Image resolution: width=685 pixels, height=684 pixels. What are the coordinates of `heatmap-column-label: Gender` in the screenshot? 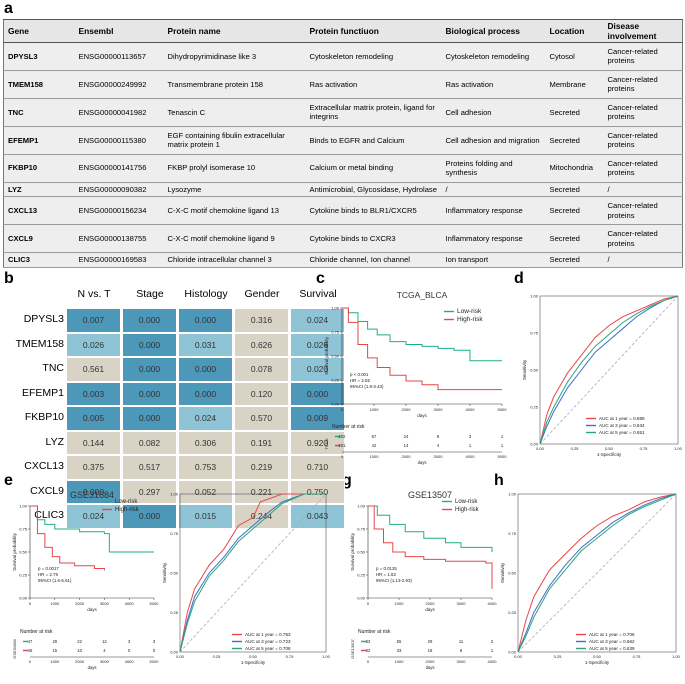 It's located at (262, 294).